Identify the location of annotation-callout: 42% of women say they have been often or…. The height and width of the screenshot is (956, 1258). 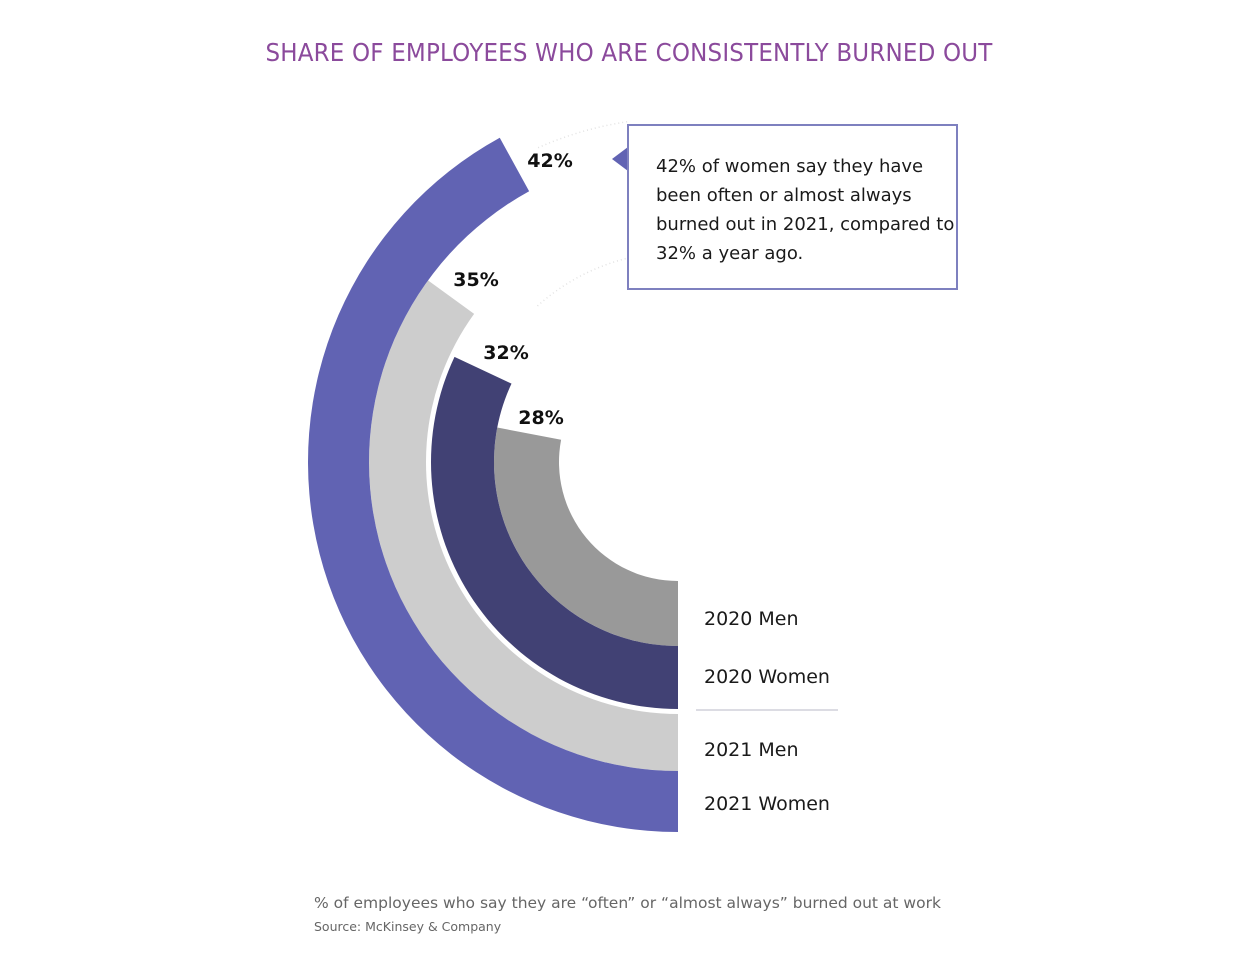
(792, 207).